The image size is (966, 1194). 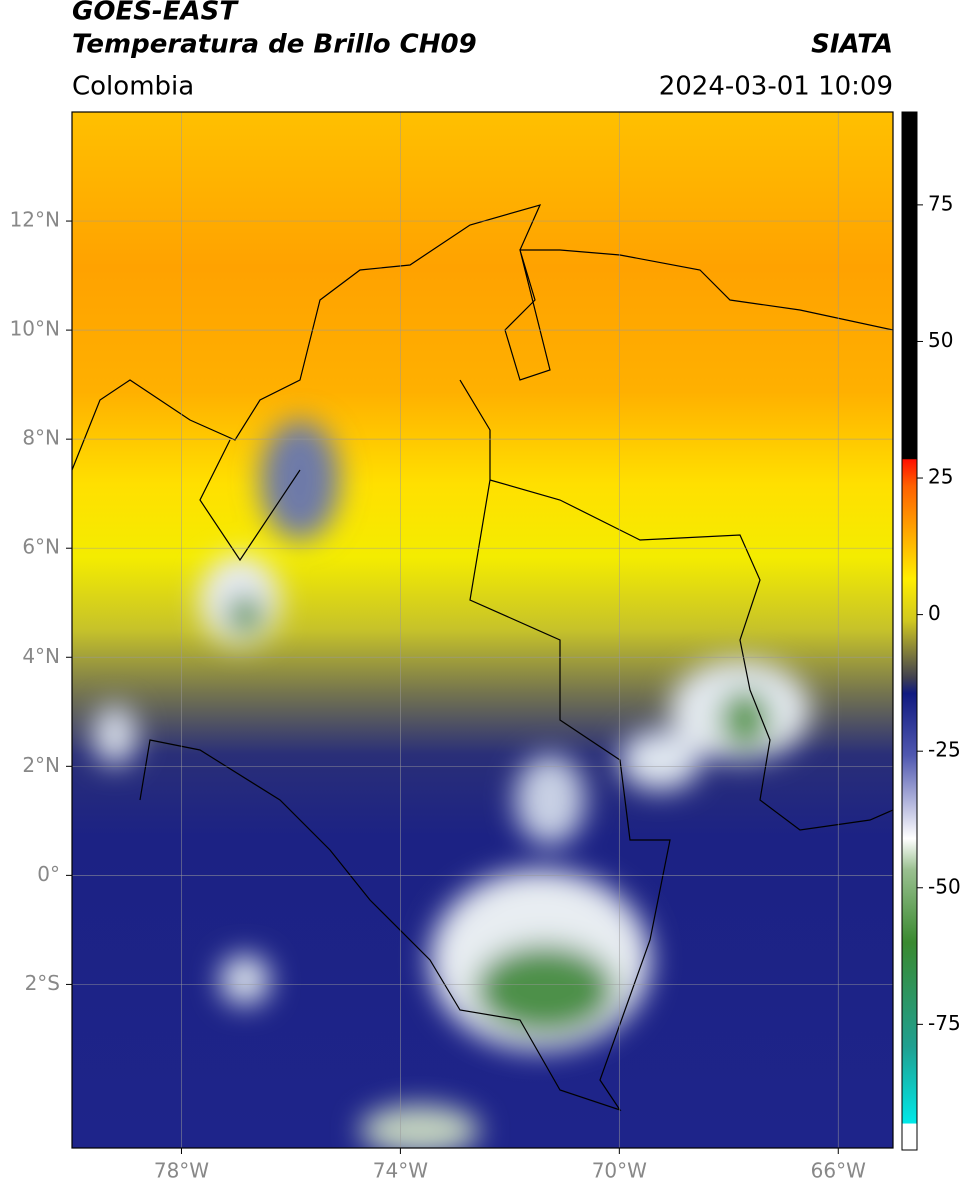 What do you see at coordinates (934, 613) in the screenshot?
I see `colorbar-tick-label: 0` at bounding box center [934, 613].